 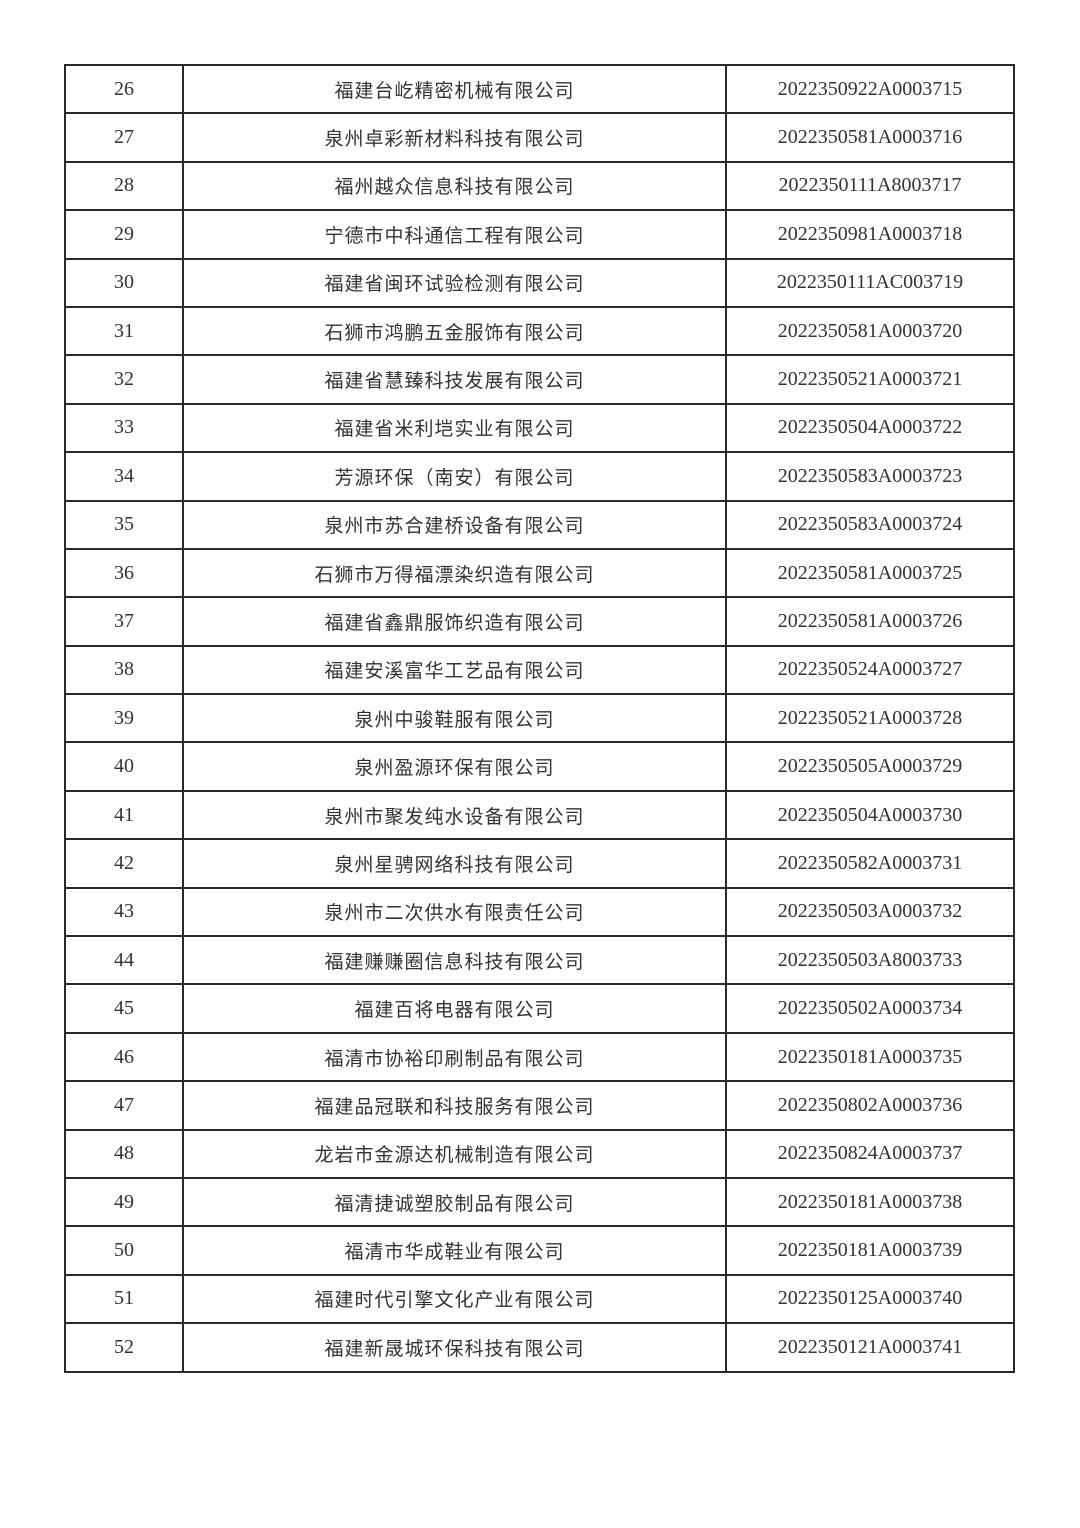 What do you see at coordinates (870, 1105) in the screenshot?
I see `registration-code-cell: 2022350802A0003736` at bounding box center [870, 1105].